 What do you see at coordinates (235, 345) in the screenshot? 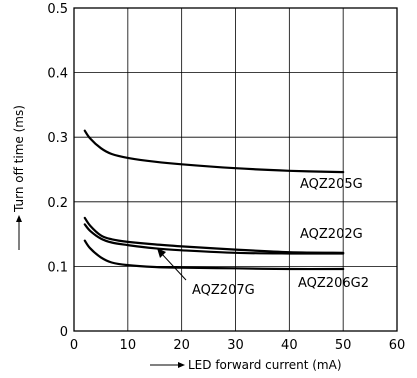
I see `x-tick-label: 30` at bounding box center [235, 345].